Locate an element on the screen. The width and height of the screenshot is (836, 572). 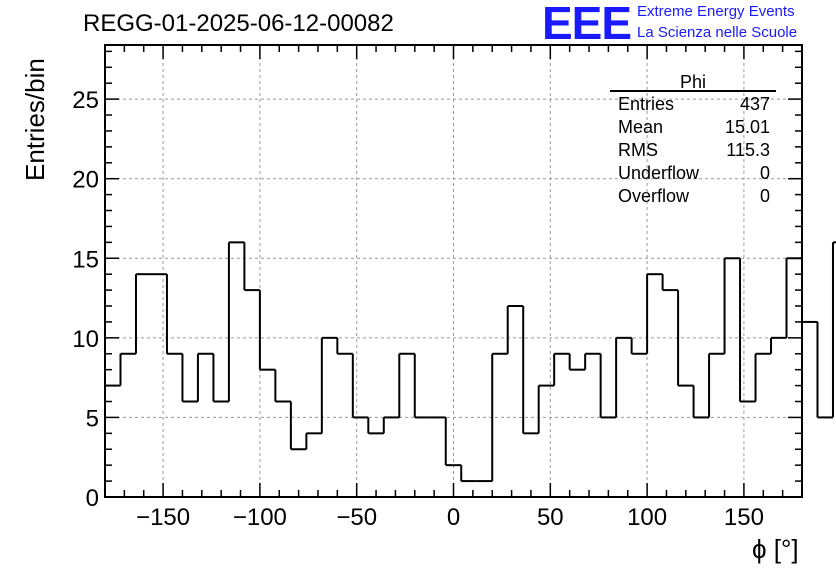
stats-row-label: Overflow is located at coordinates (654, 196).